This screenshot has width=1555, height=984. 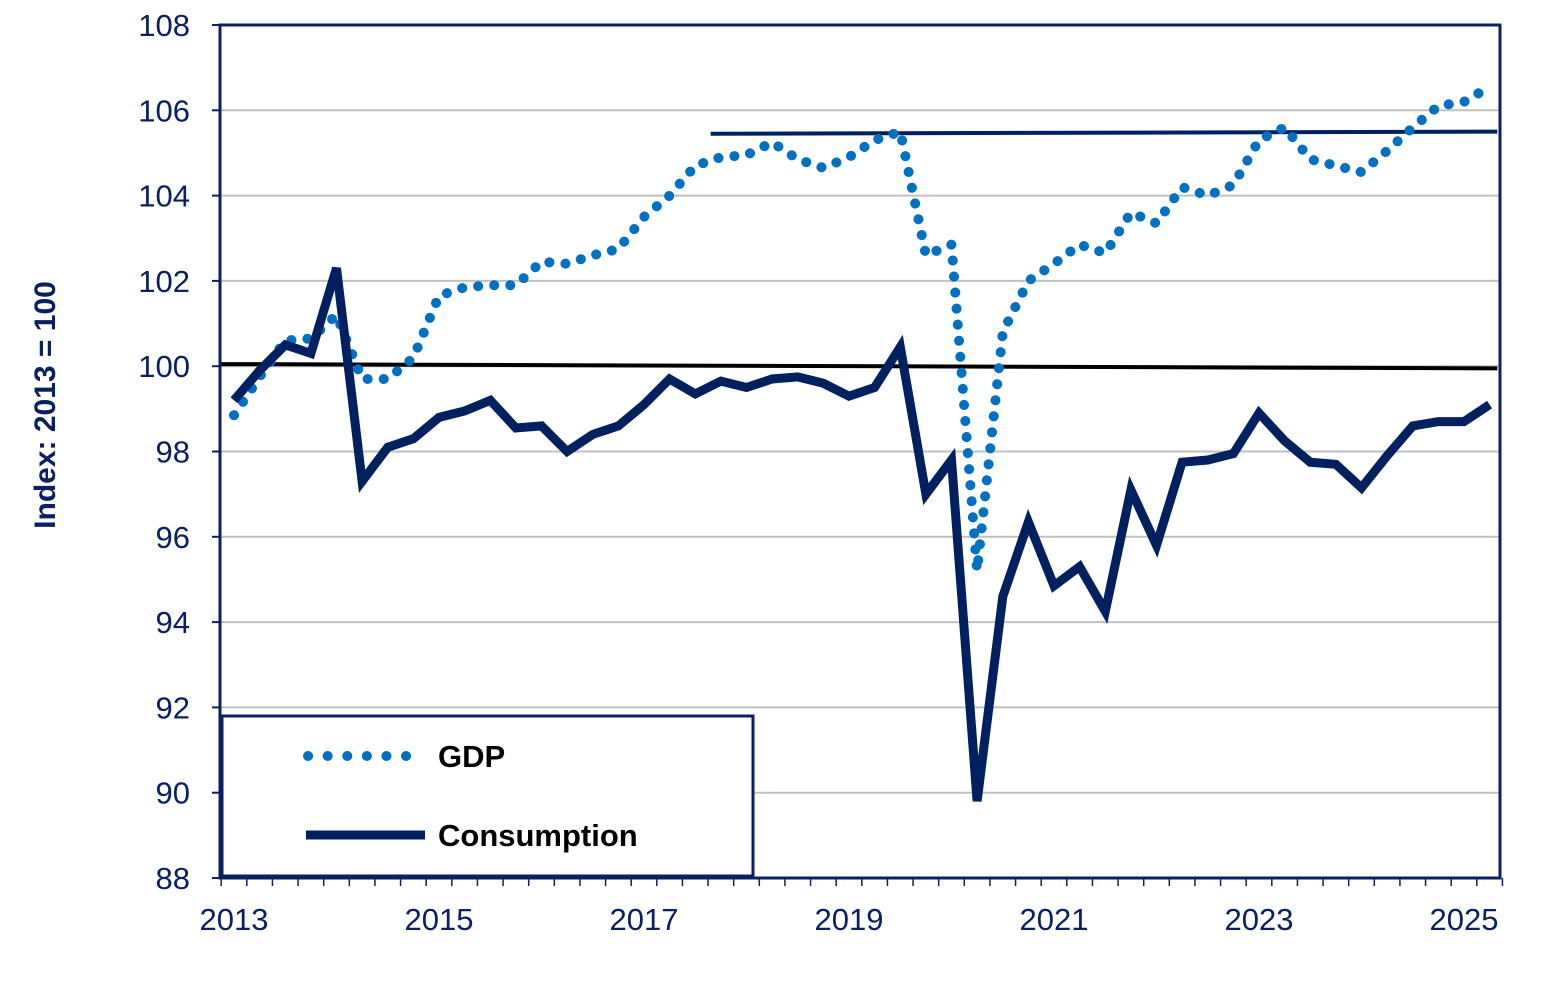 I want to click on y-tick-label: 102, so click(x=164, y=281).